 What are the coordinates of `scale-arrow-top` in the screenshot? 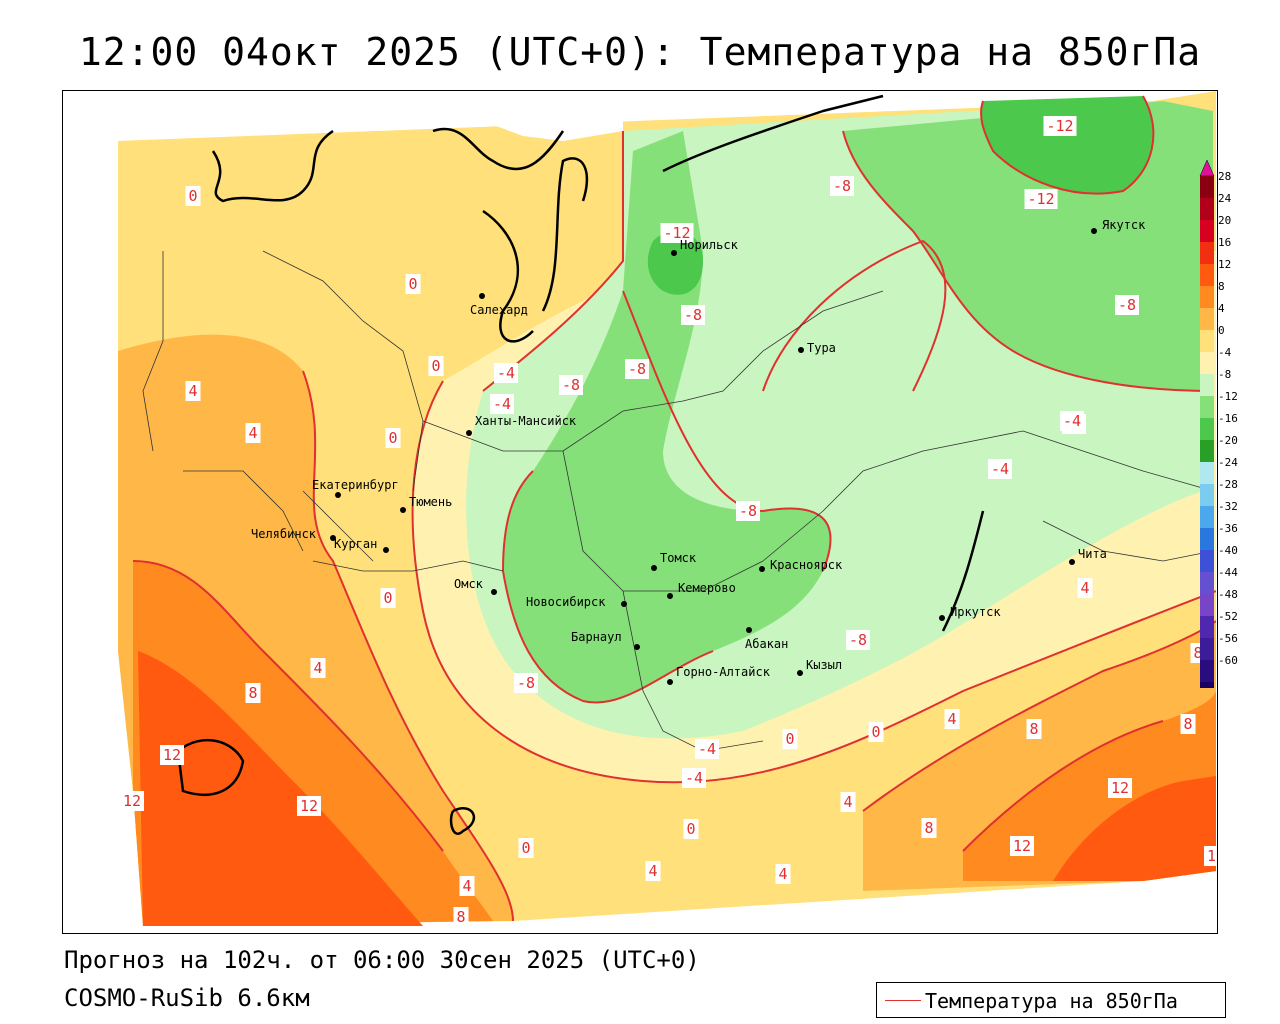 It's located at (1207, 168).